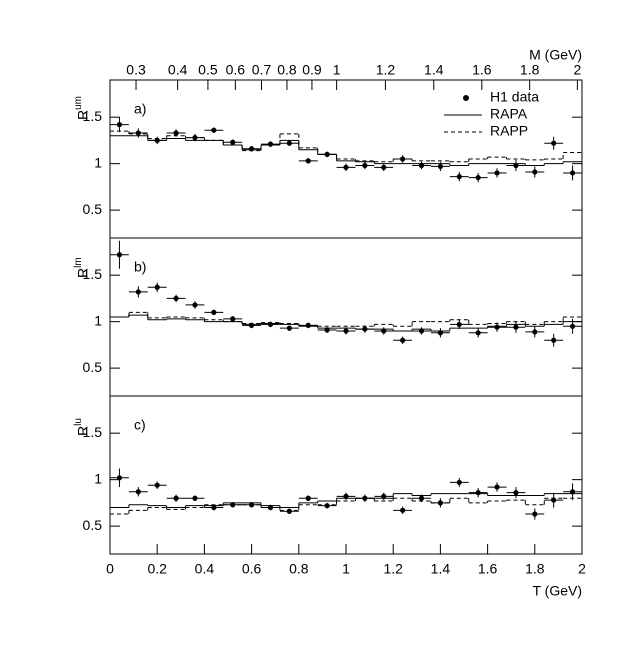 The width and height of the screenshot is (637, 649). What do you see at coordinates (346, 569) in the screenshot?
I see `x-tick-label: 1` at bounding box center [346, 569].